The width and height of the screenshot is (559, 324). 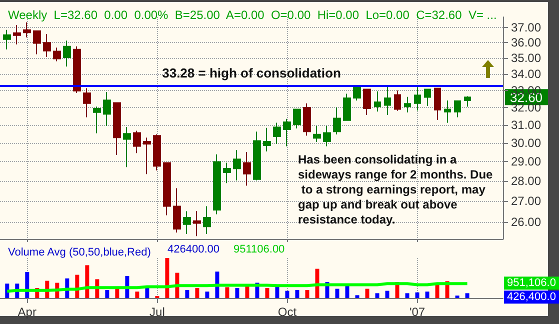 What do you see at coordinates (251, 73) in the screenshot?
I see `ref-line-label: 33.28 = high of consolidation` at bounding box center [251, 73].